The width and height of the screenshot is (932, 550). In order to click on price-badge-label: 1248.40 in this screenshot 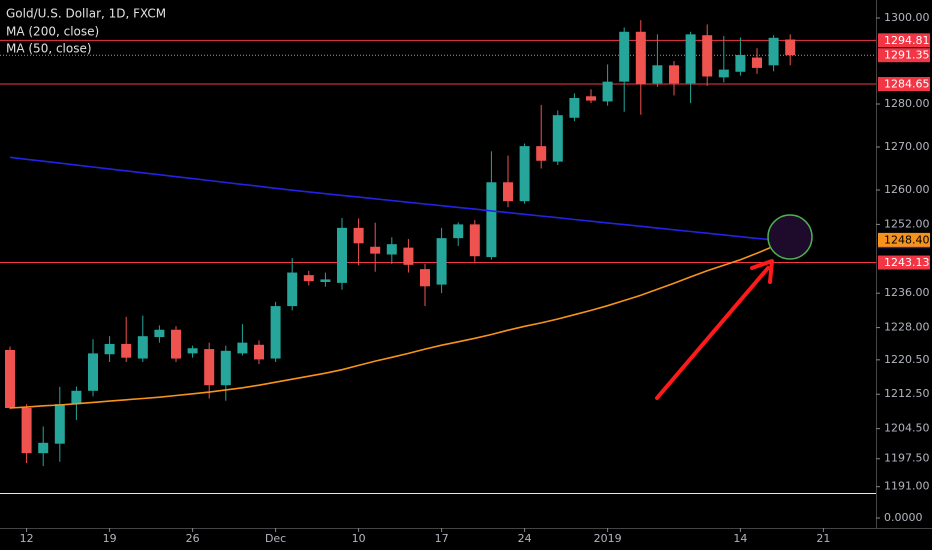, I will do `click(907, 239)`.